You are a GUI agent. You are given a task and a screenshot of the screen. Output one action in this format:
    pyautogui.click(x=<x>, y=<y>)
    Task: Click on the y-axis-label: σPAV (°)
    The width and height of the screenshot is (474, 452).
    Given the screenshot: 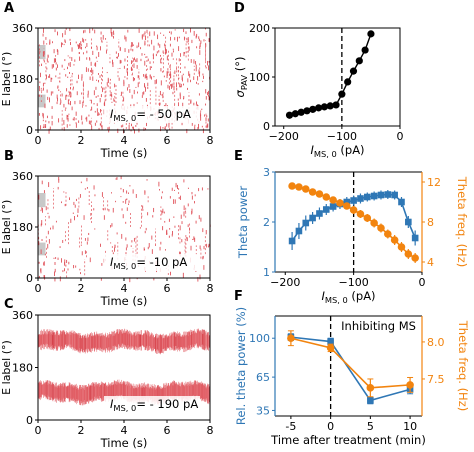 What is the action you would take?
    pyautogui.click(x=241, y=77)
    